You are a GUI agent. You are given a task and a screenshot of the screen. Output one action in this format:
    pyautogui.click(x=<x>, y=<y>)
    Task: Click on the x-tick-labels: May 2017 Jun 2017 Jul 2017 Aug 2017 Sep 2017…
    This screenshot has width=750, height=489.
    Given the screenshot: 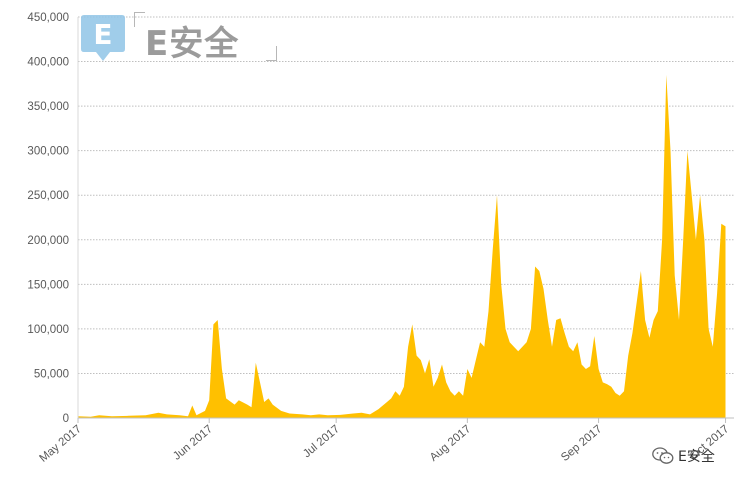 What is the action you would take?
    pyautogui.click(x=385, y=444)
    